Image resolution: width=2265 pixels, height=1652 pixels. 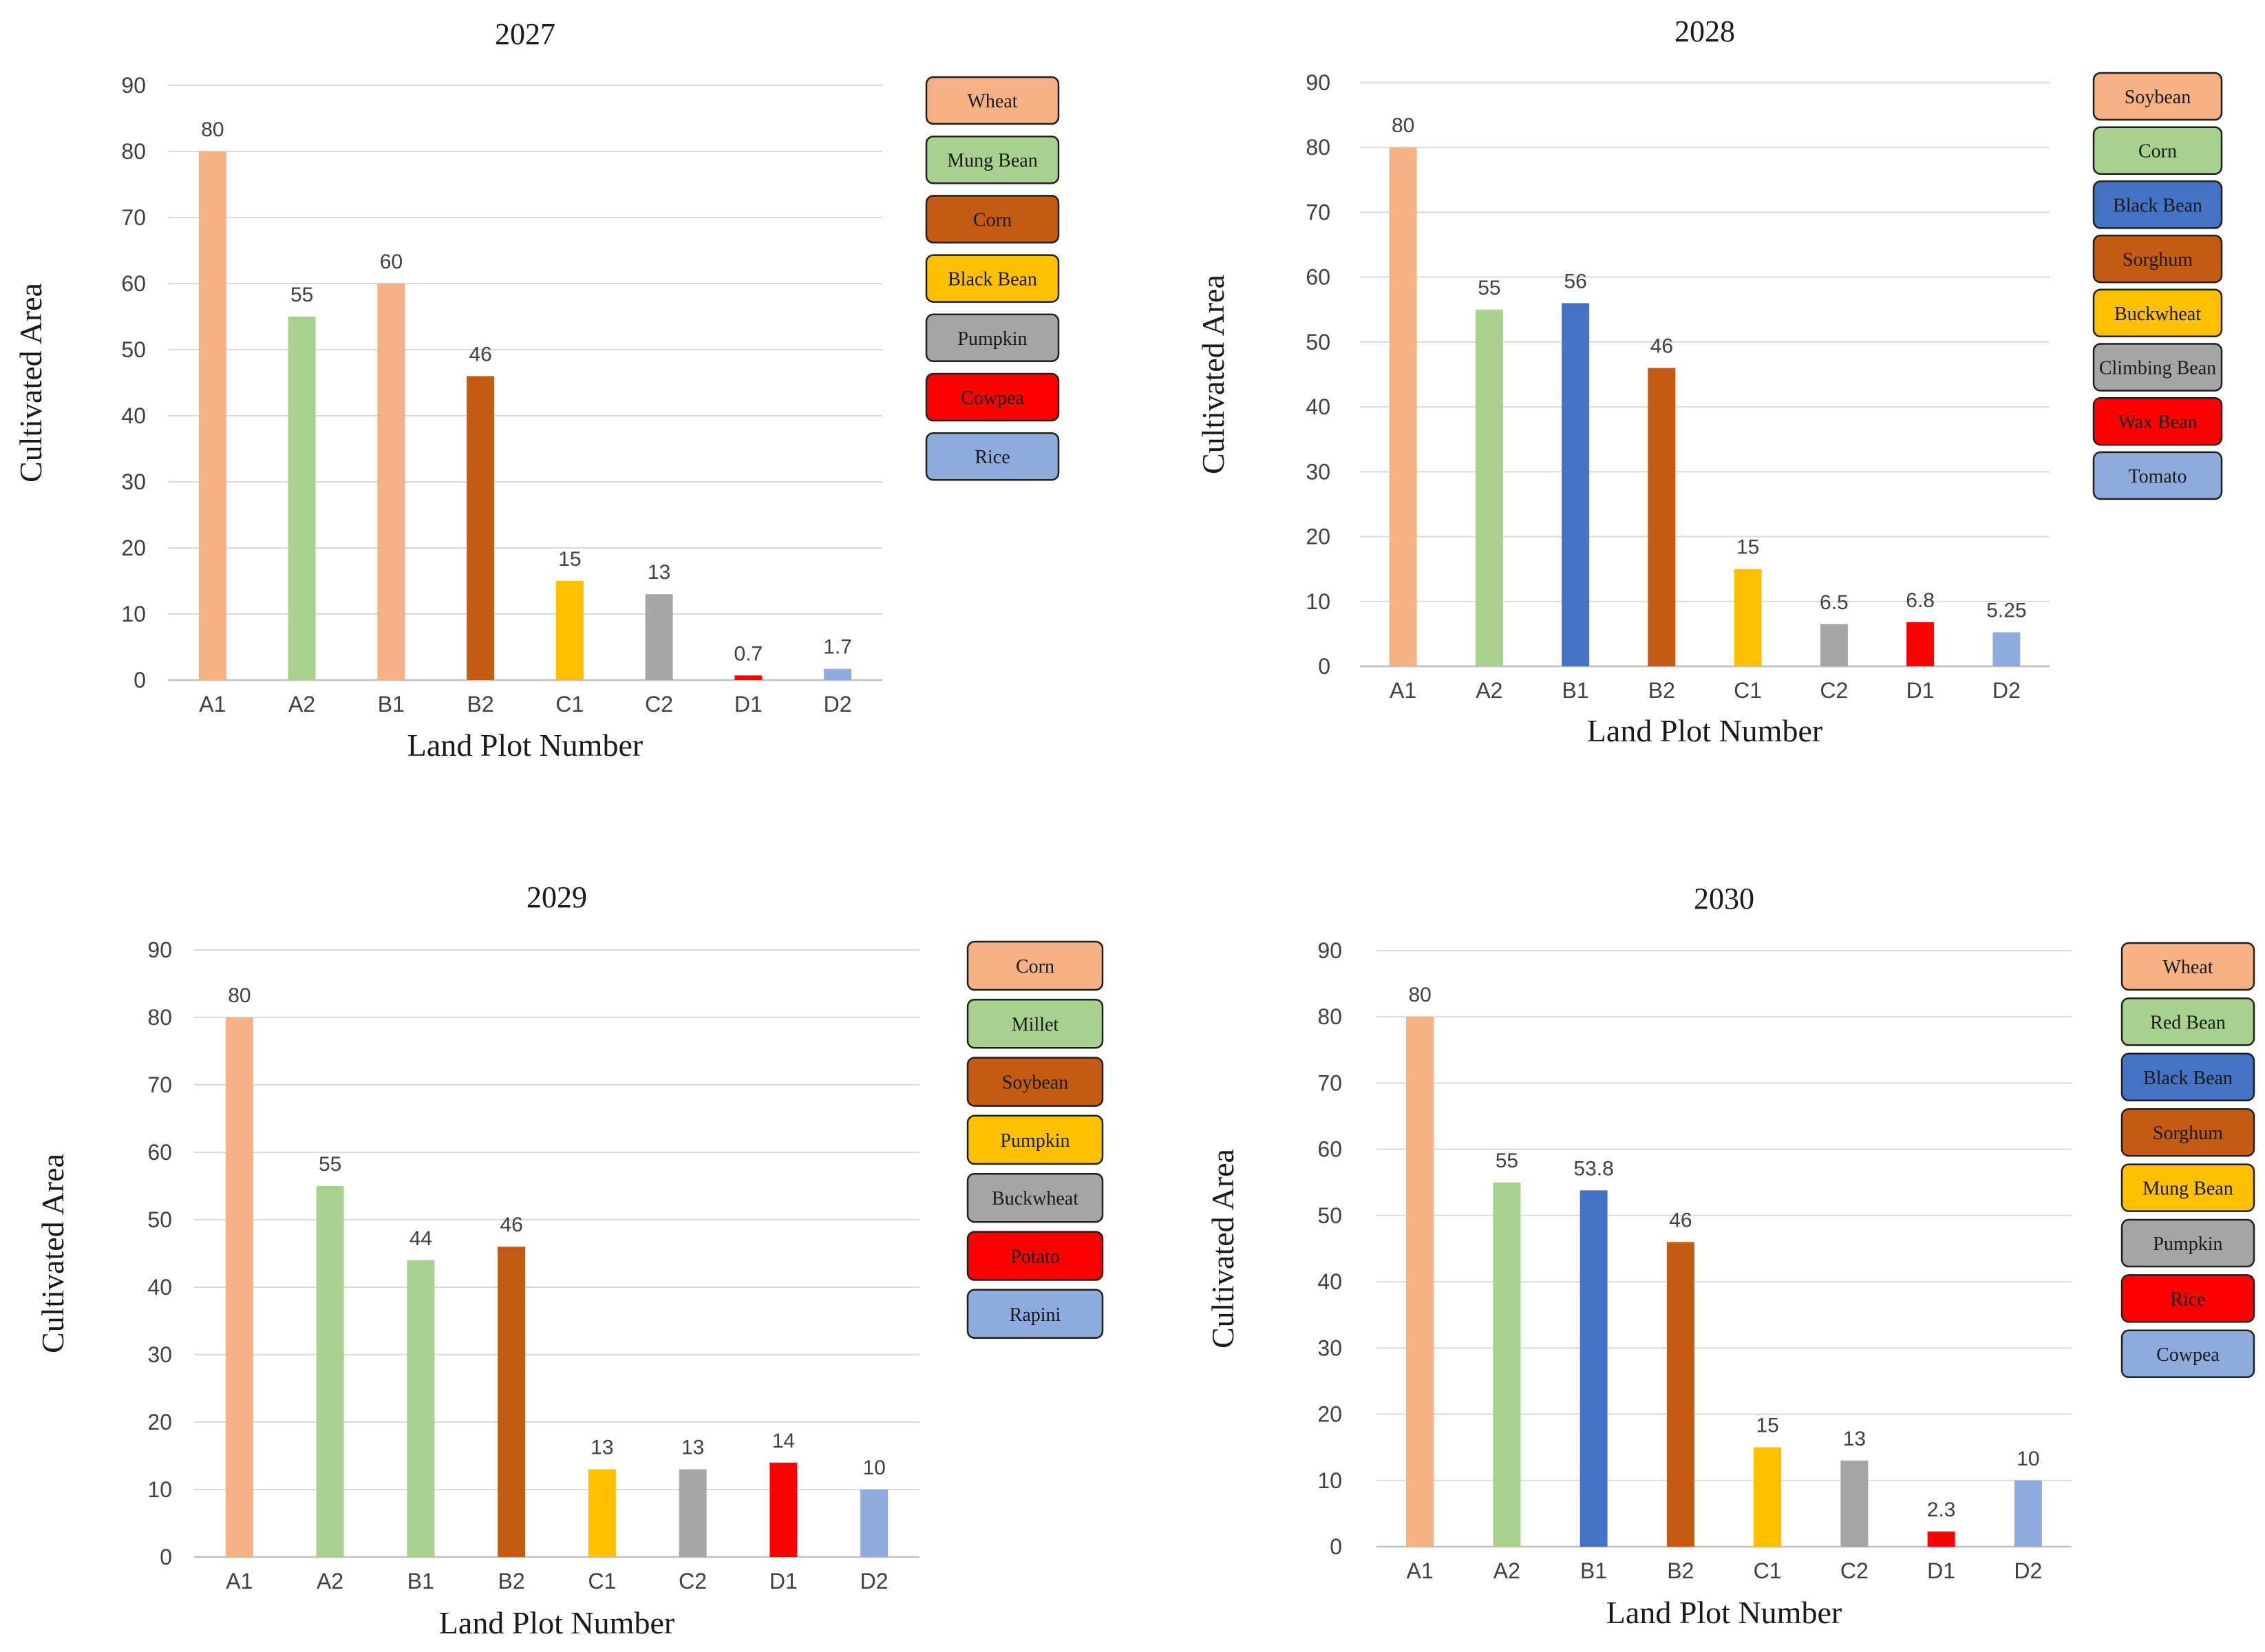 I want to click on data-label: 53.8, so click(x=1593, y=1168).